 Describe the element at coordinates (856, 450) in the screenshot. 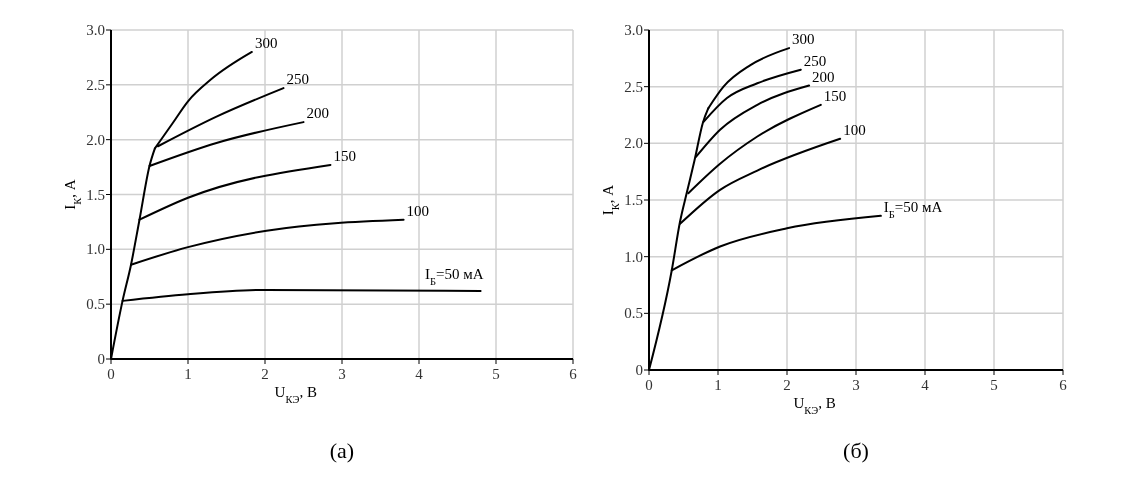

I see `text: (б)` at that location.